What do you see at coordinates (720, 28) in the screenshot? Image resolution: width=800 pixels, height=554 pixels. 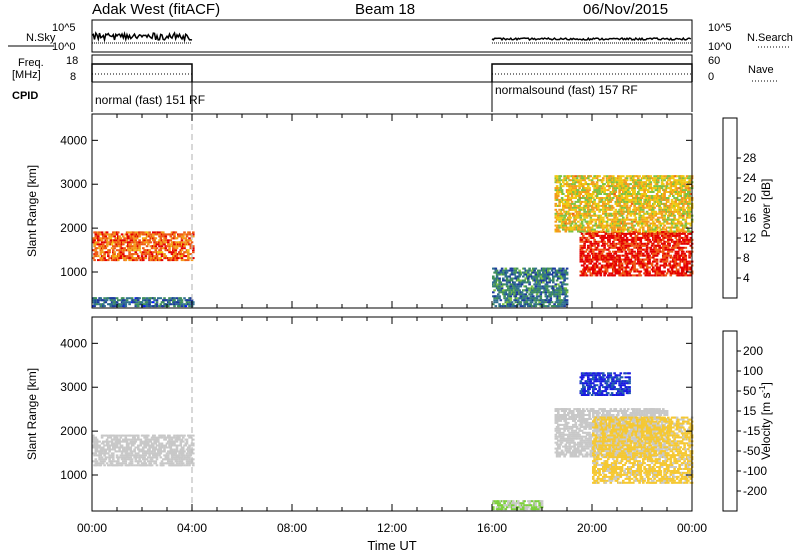 I see `noise-tick-high-right: 10^5` at bounding box center [720, 28].